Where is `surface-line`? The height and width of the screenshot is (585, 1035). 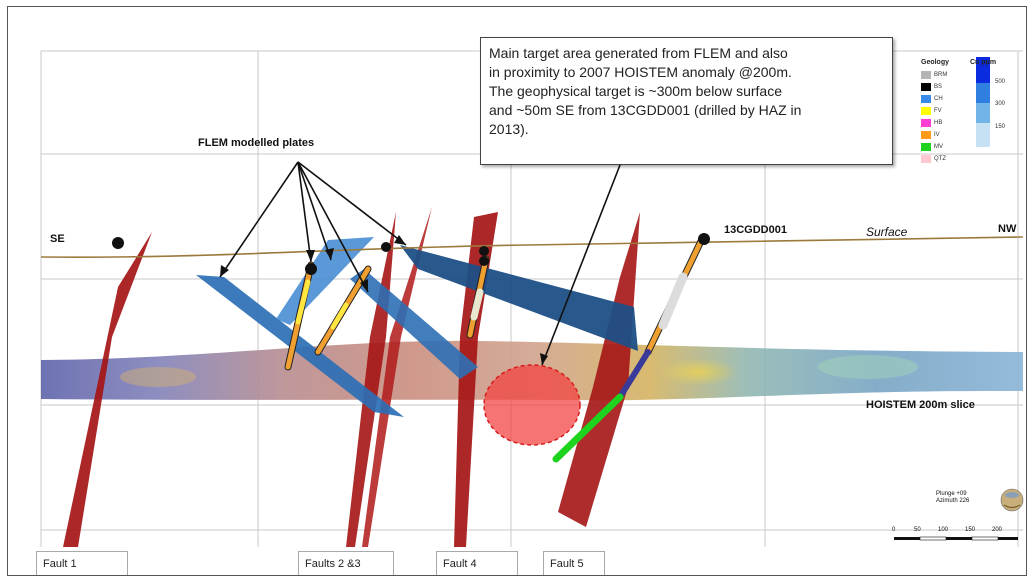 surface-line is located at coordinates (532, 247).